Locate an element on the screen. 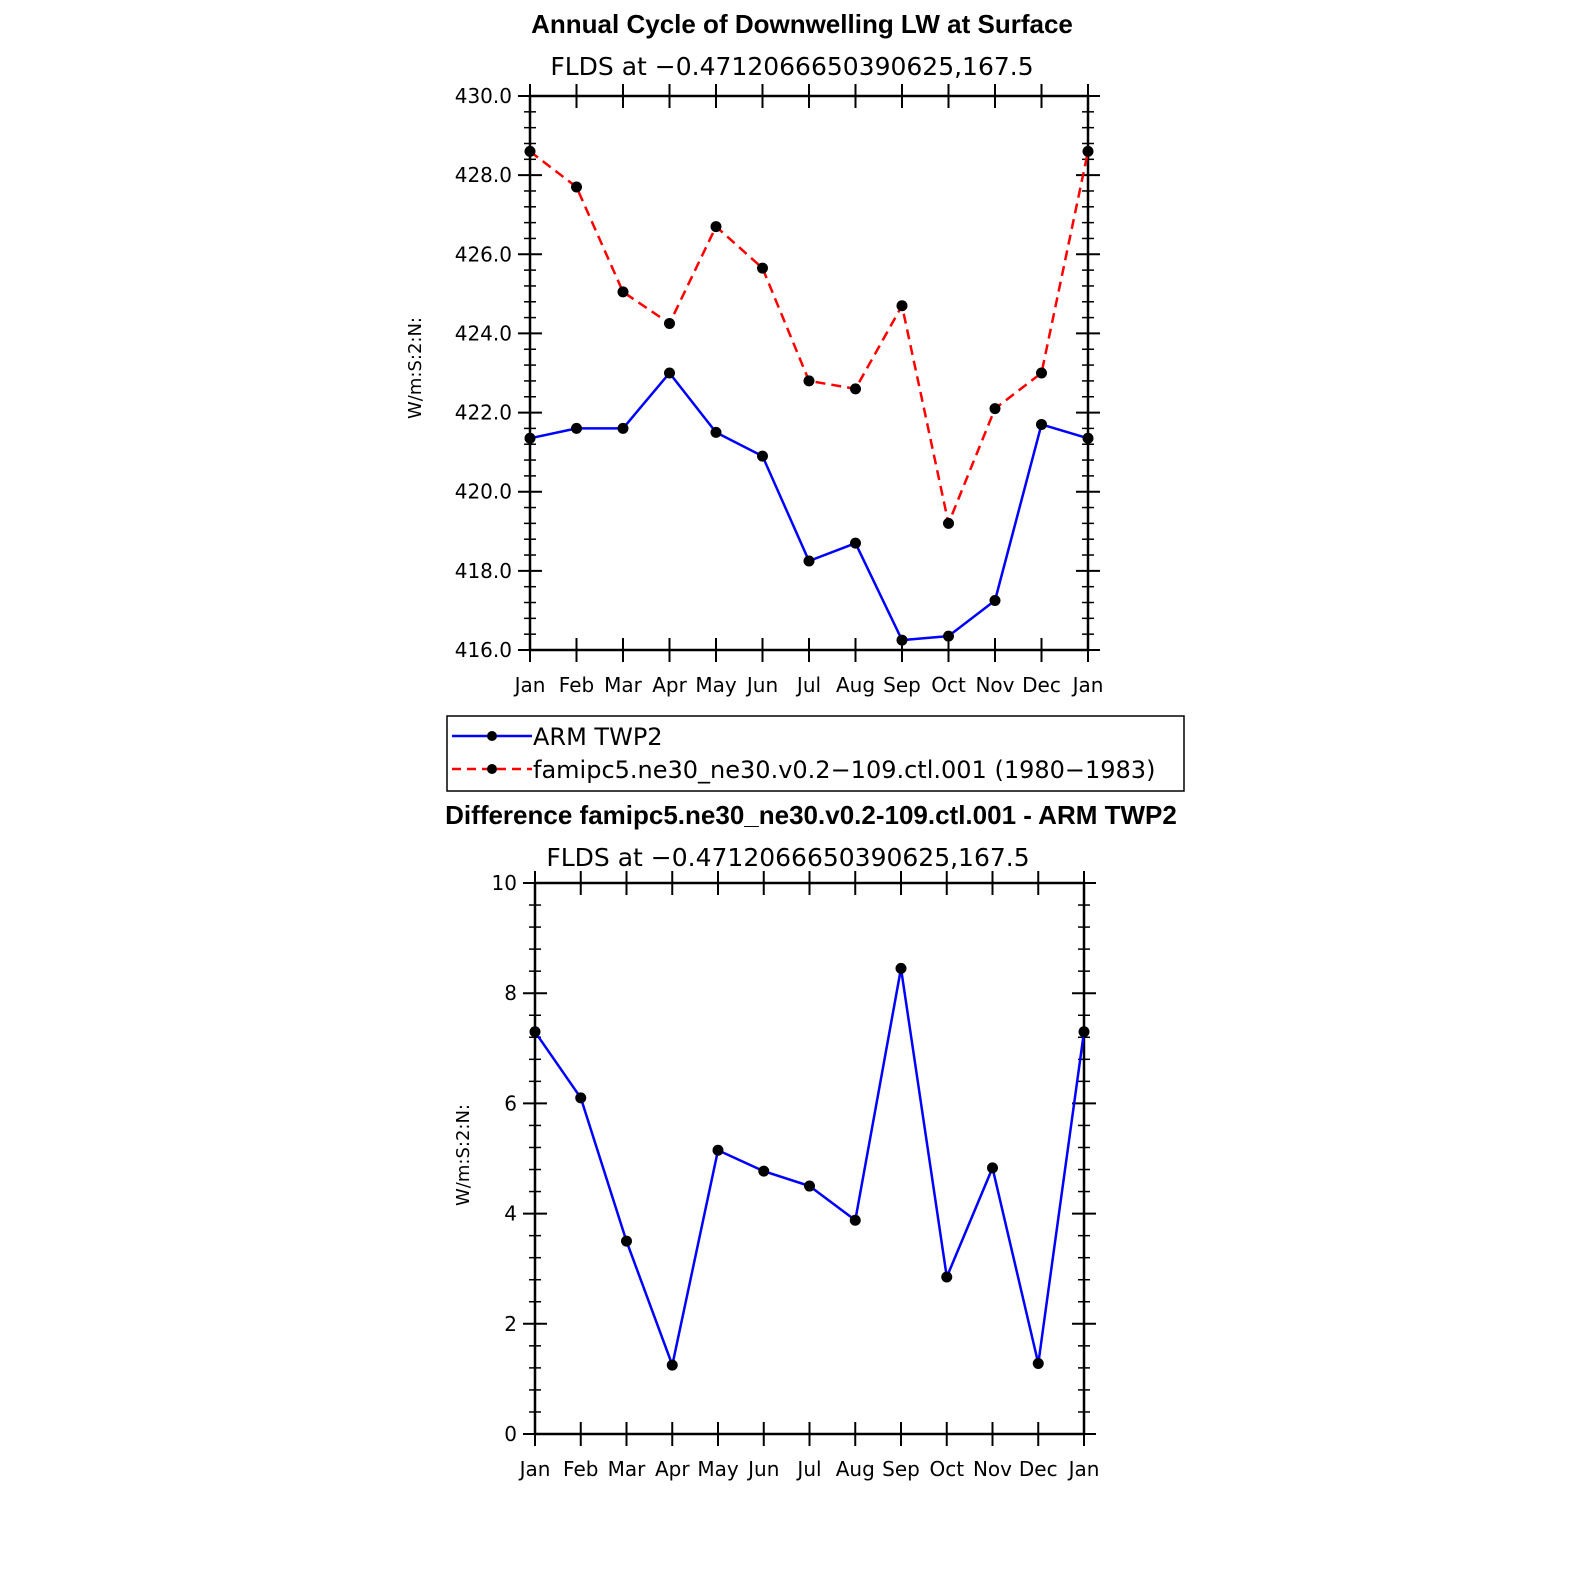 Image resolution: width=1574 pixels, height=1579 pixels. top-ytick-label: 420.0 is located at coordinates (483, 492).